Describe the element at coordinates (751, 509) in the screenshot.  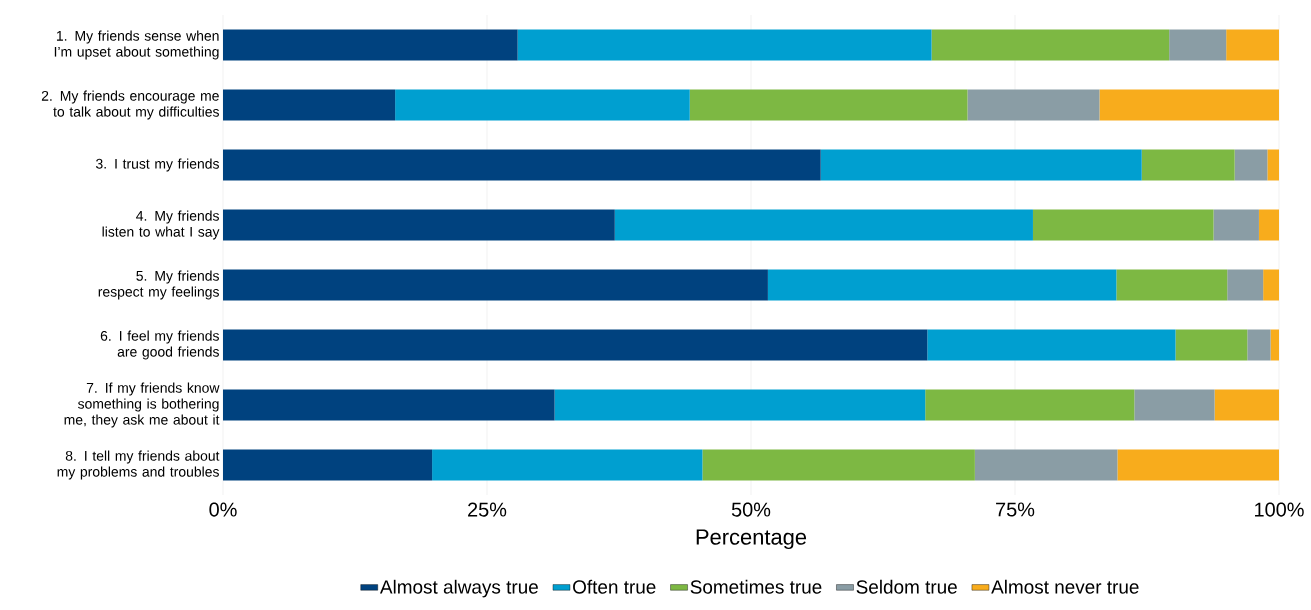
I see `x-tick-label: 50%` at that location.